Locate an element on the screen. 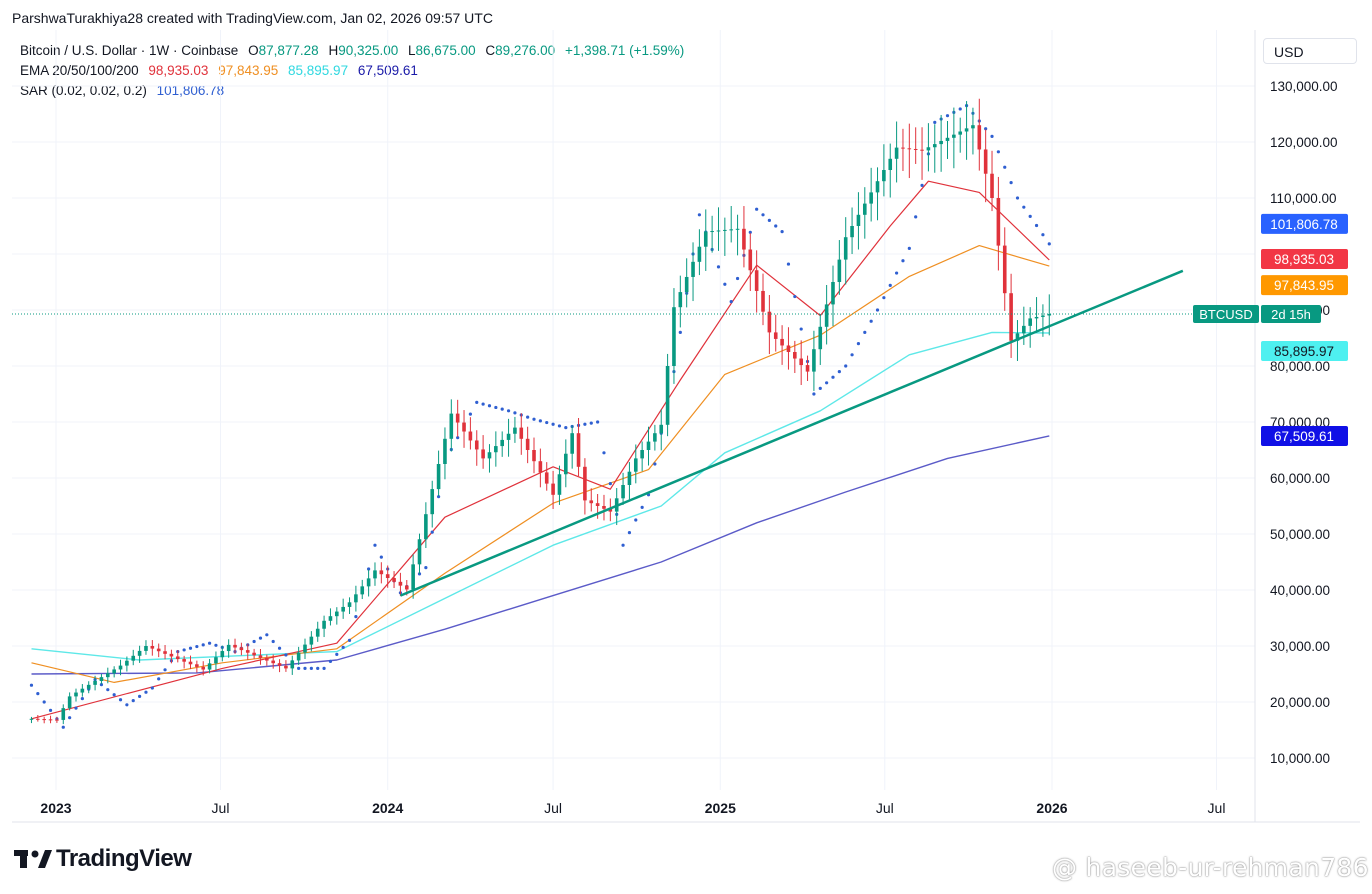  legend-sar-row: SAR (0.02, 0.02, 0.2) 101,806.78 is located at coordinates (355, 91).